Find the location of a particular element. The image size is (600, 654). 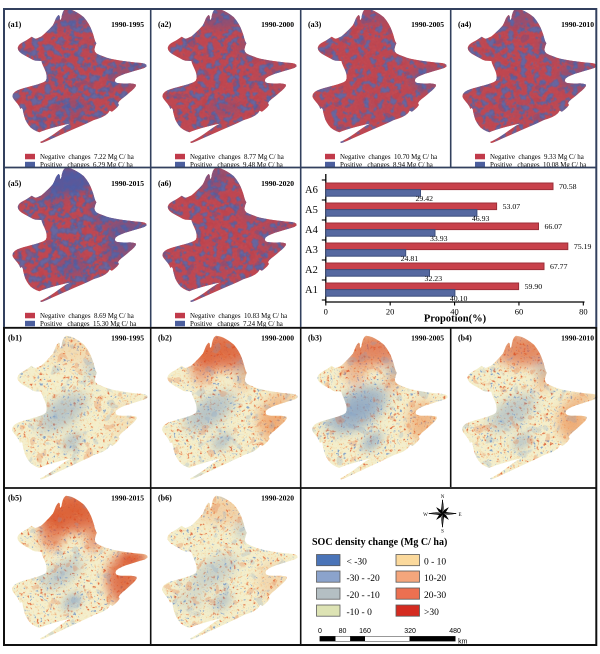

svg-text: -20 - -10 is located at coordinates (363, 596).